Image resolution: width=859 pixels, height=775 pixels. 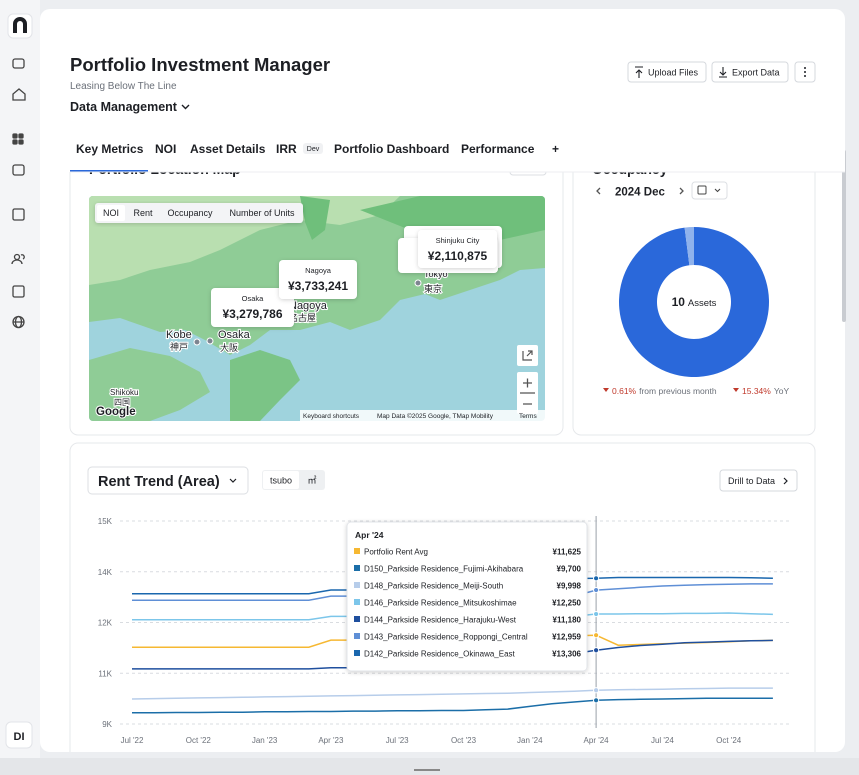 What do you see at coordinates (265, 740) in the screenshot?
I see `x-tick-label: Jan '23` at bounding box center [265, 740].